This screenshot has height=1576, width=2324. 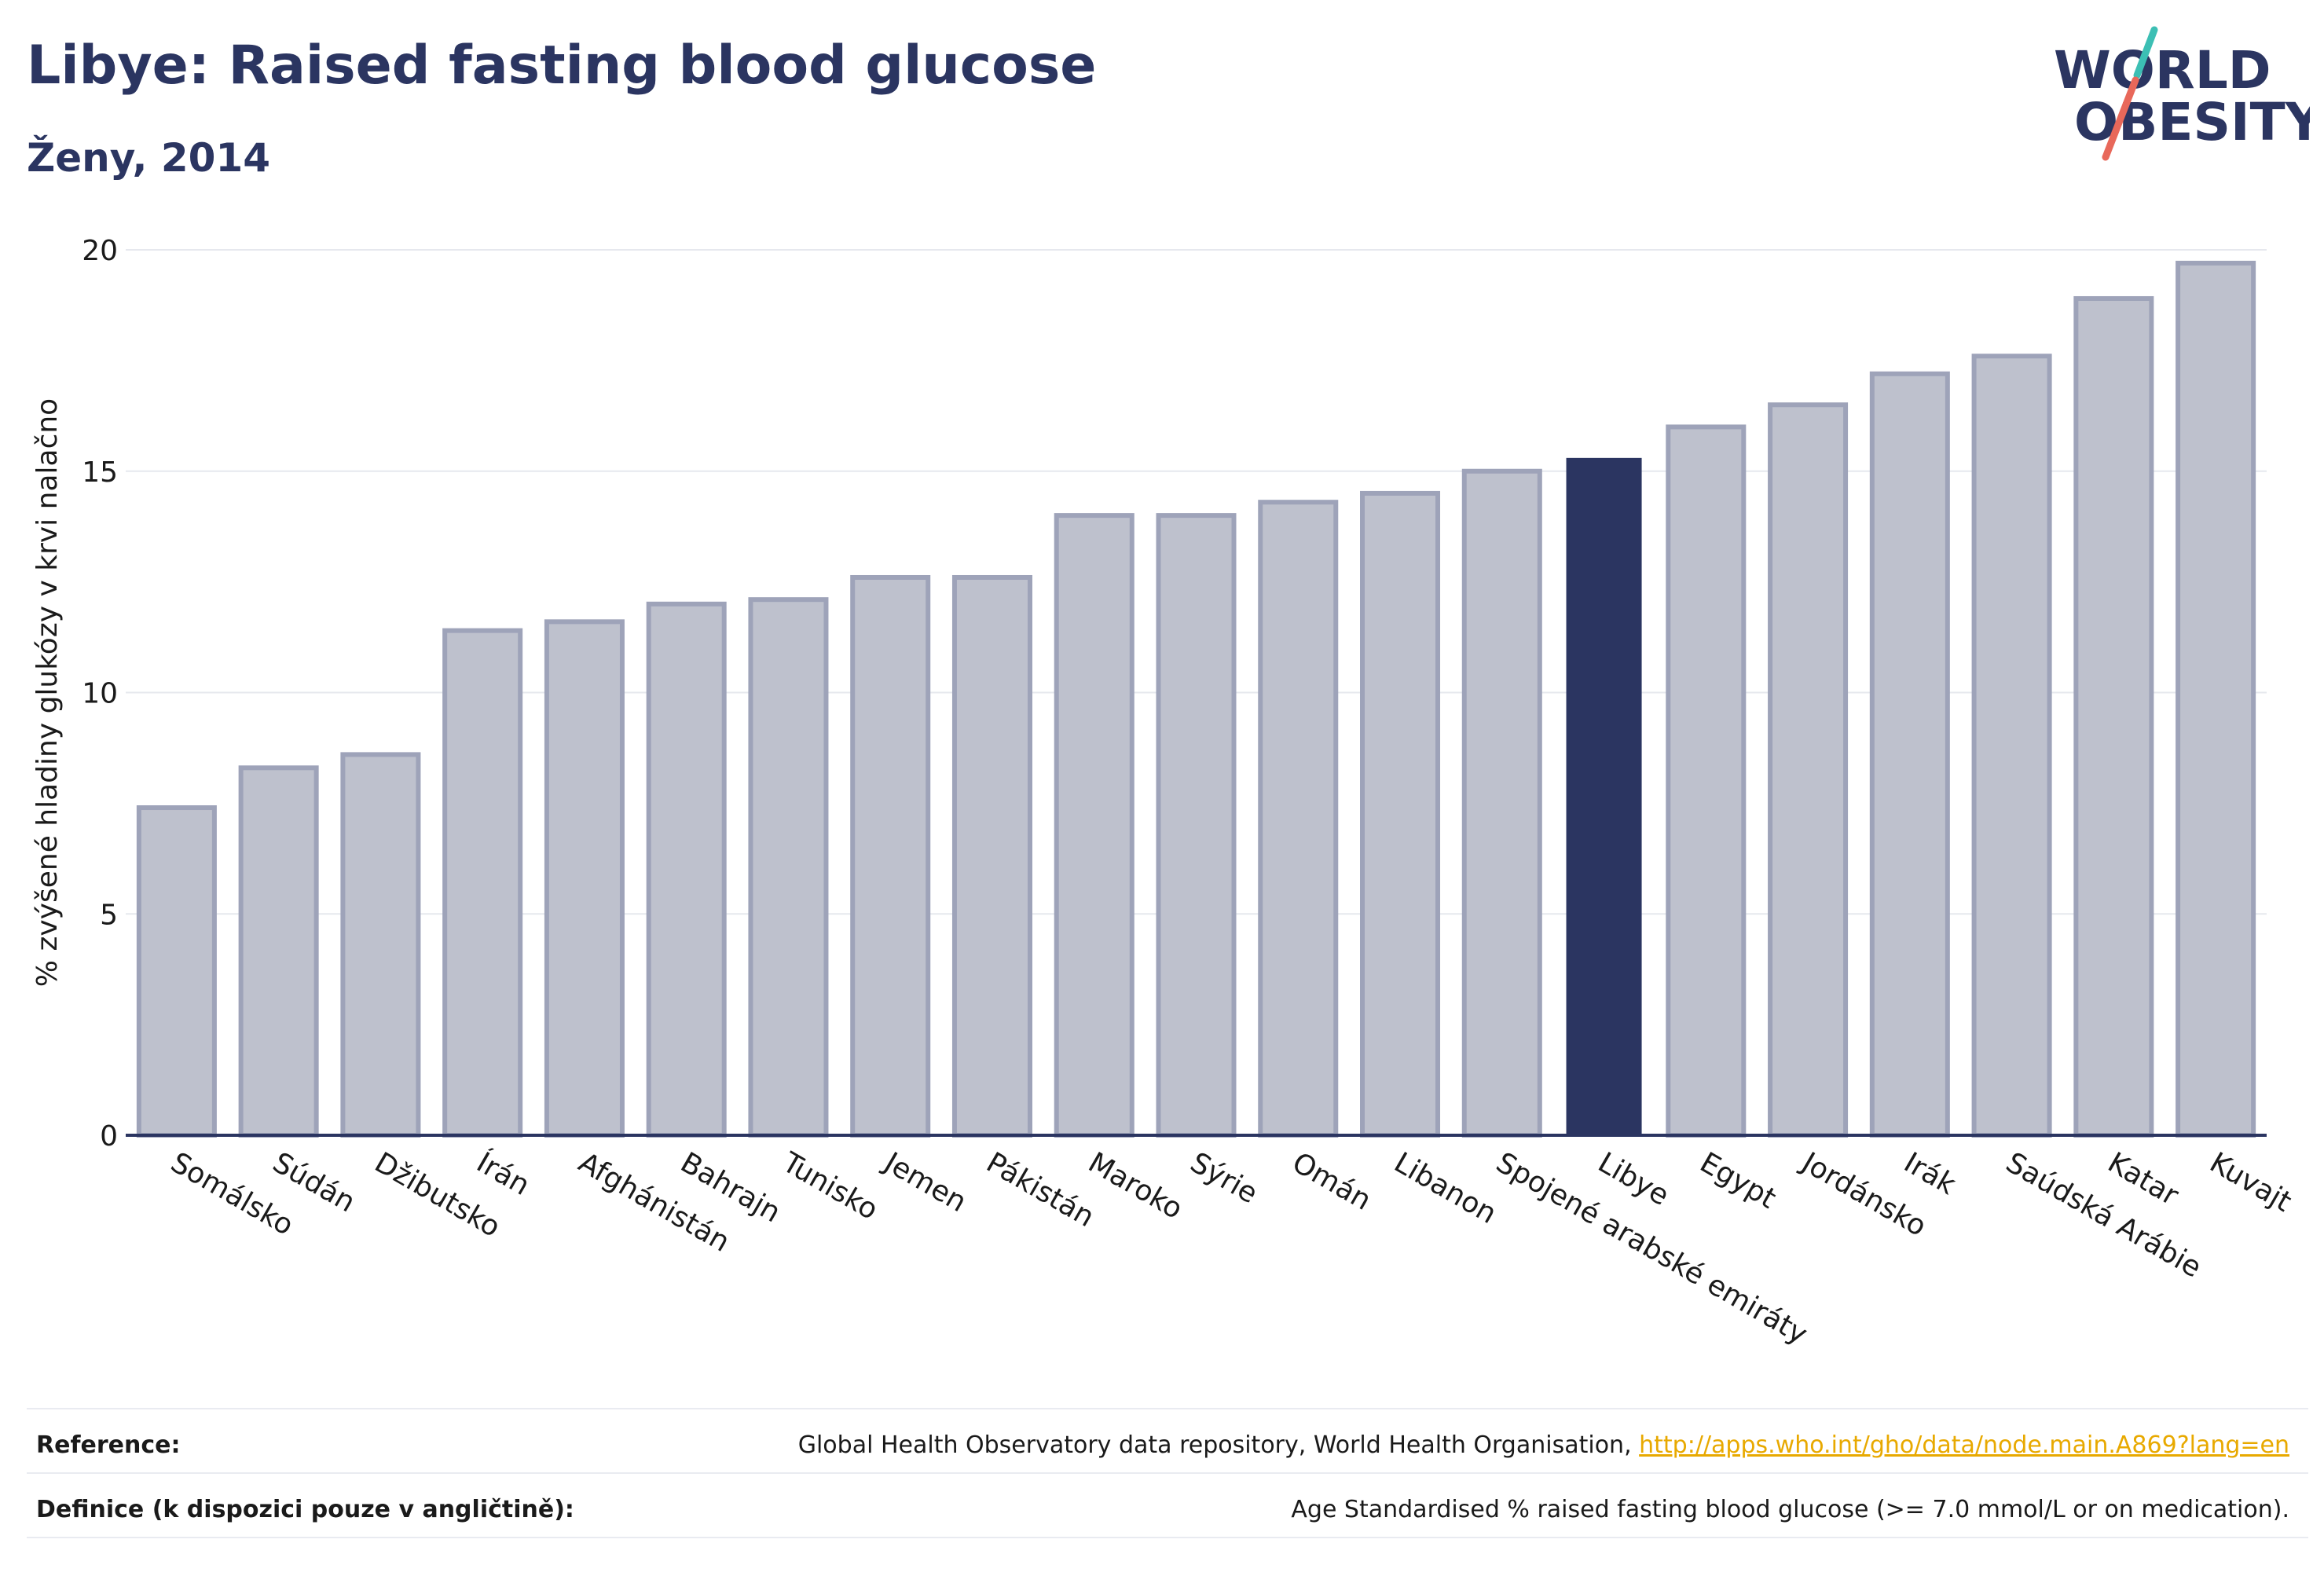 What do you see at coordinates (1604, 796) in the screenshot?
I see `bar-highlight` at bounding box center [1604, 796].